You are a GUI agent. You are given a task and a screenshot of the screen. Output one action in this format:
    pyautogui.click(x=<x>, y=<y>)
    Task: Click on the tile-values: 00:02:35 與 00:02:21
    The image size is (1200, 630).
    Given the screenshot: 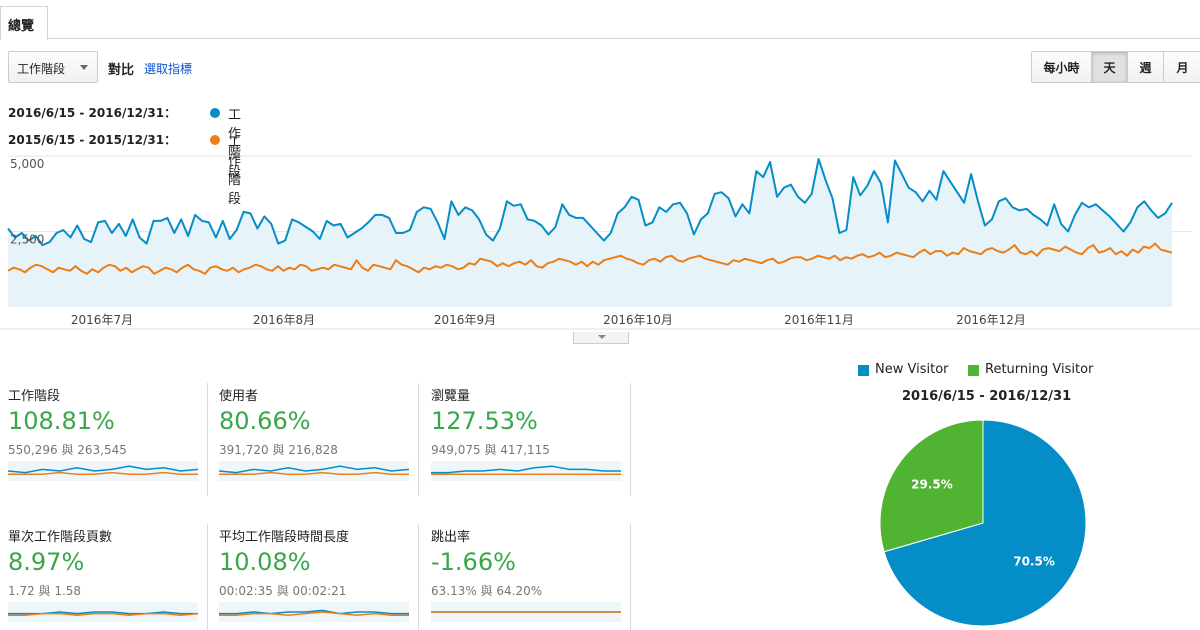 What is the action you would take?
    pyautogui.click(x=283, y=591)
    